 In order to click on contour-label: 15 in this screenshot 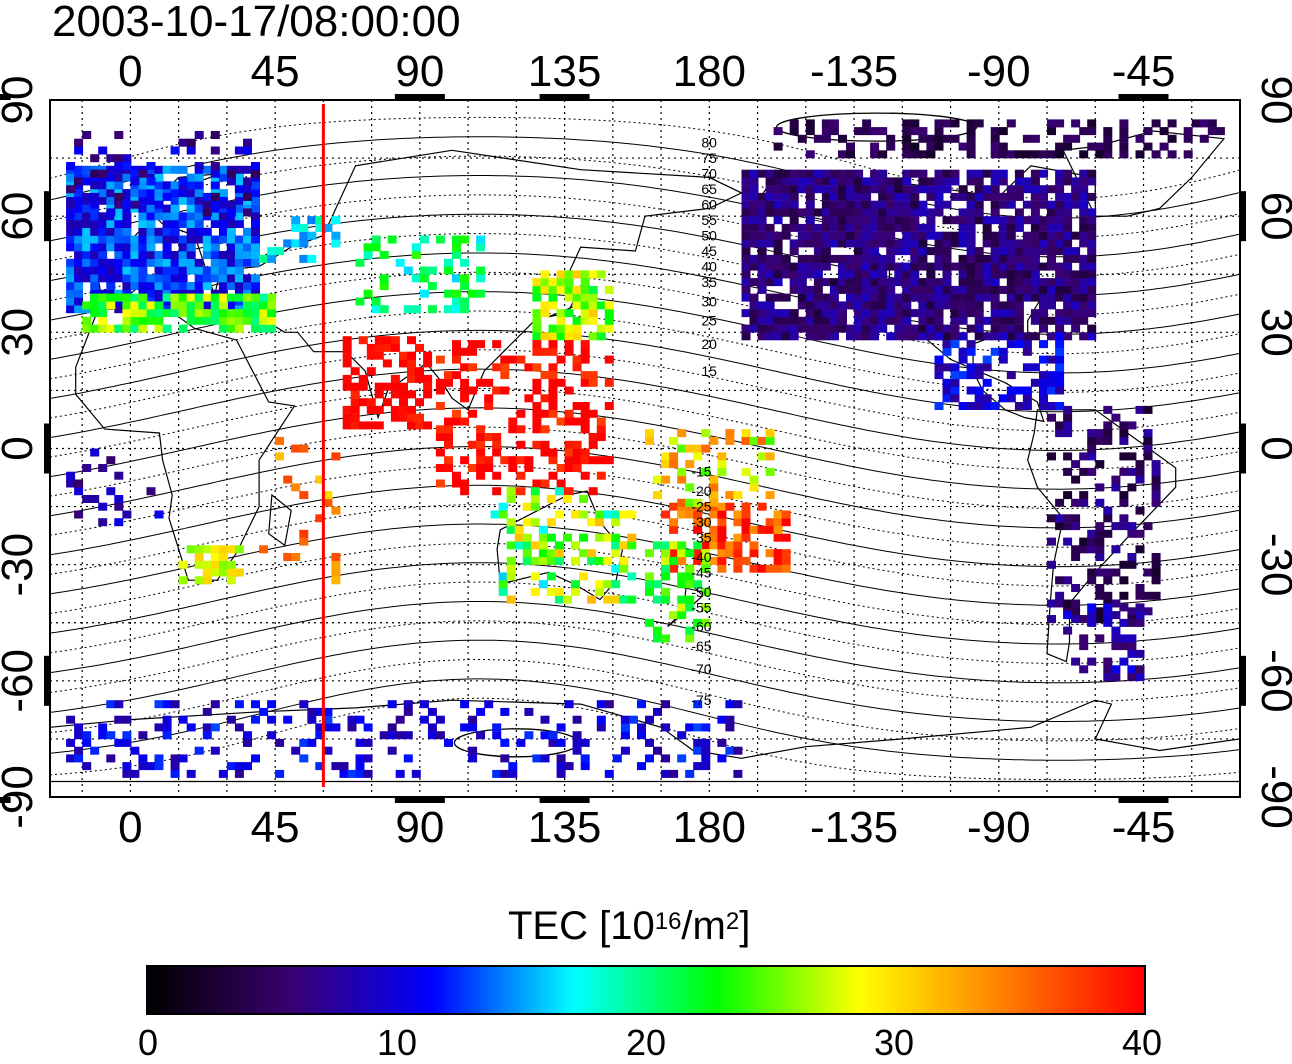, I will do `click(709, 371)`.